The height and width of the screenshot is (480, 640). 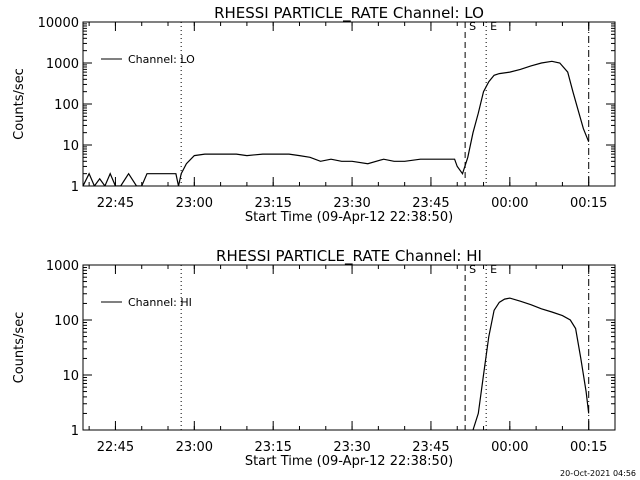 I want to click on chart-title: RHESSI PARTICLE_RATE Channel: HI, so click(x=349, y=256).